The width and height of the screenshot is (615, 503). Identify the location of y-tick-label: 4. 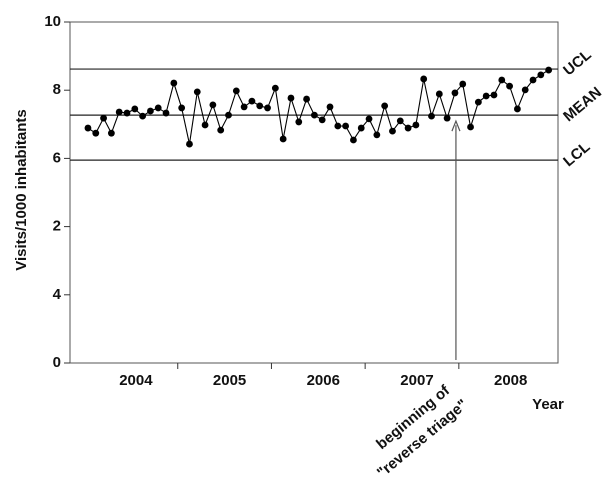
(57, 294).